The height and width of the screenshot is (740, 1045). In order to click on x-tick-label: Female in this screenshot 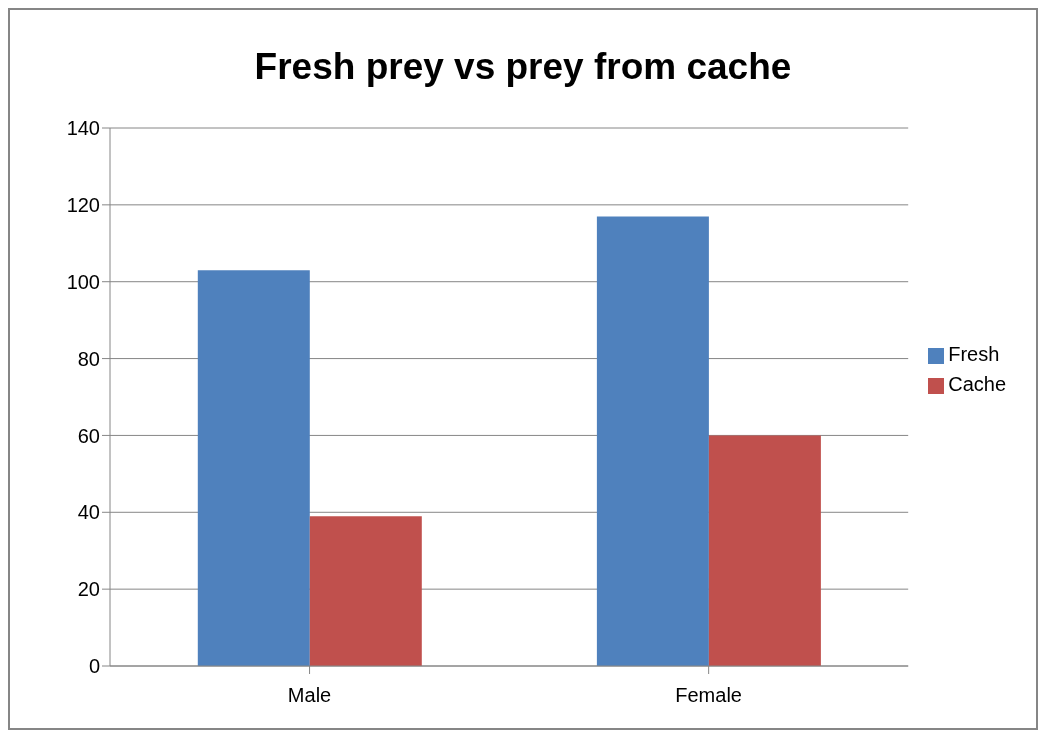, I will do `click(708, 695)`.